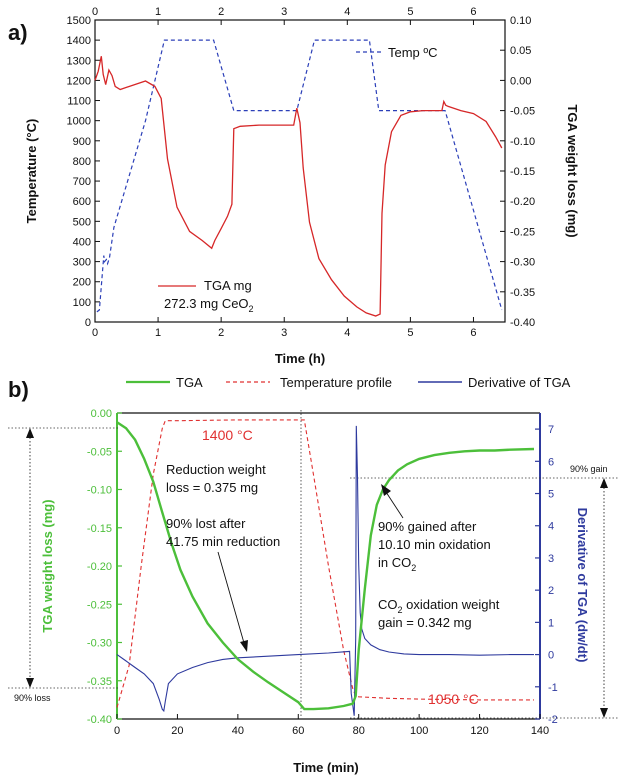  I want to click on y-left-tick-label: -0.15, so click(99, 529).